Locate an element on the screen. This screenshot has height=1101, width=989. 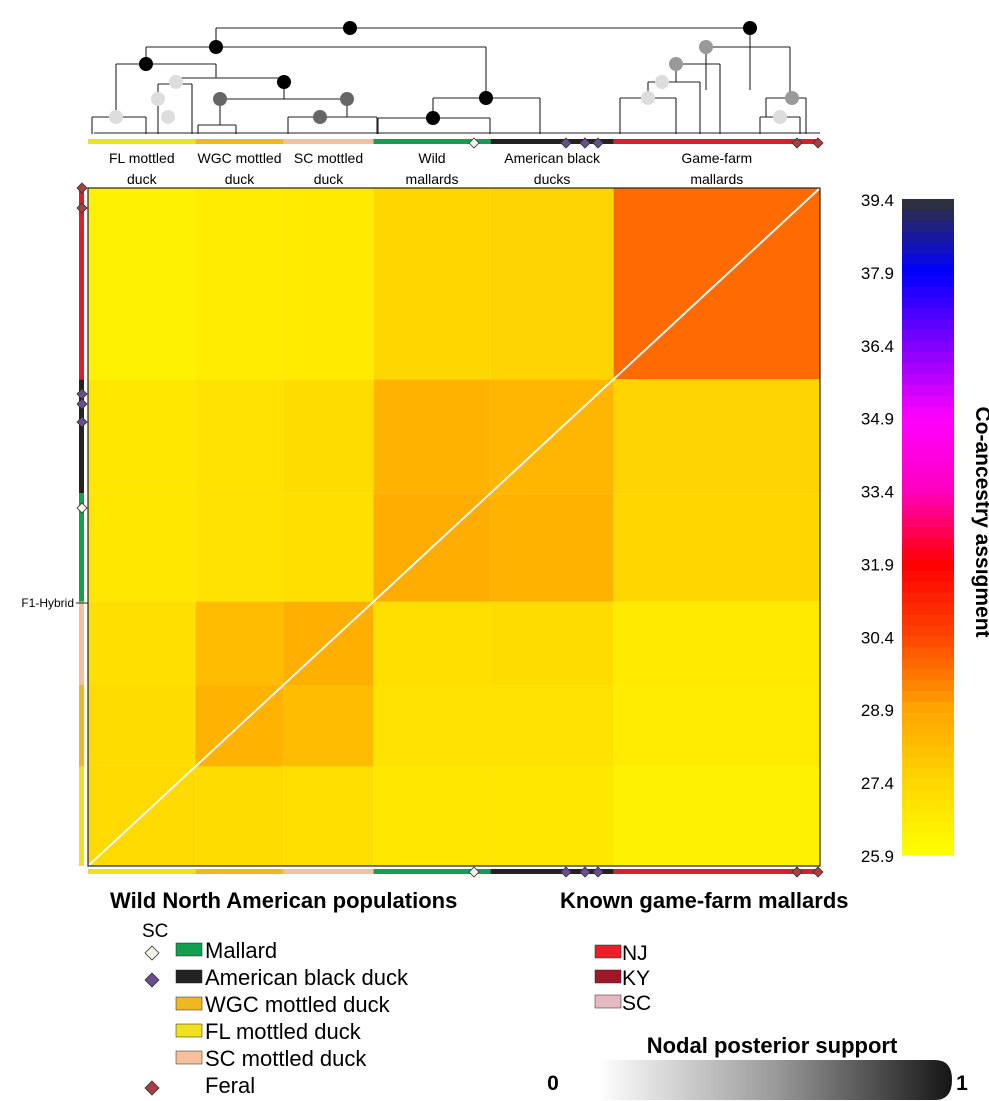
legend-label: FL mottled duck is located at coordinates (283, 1031).